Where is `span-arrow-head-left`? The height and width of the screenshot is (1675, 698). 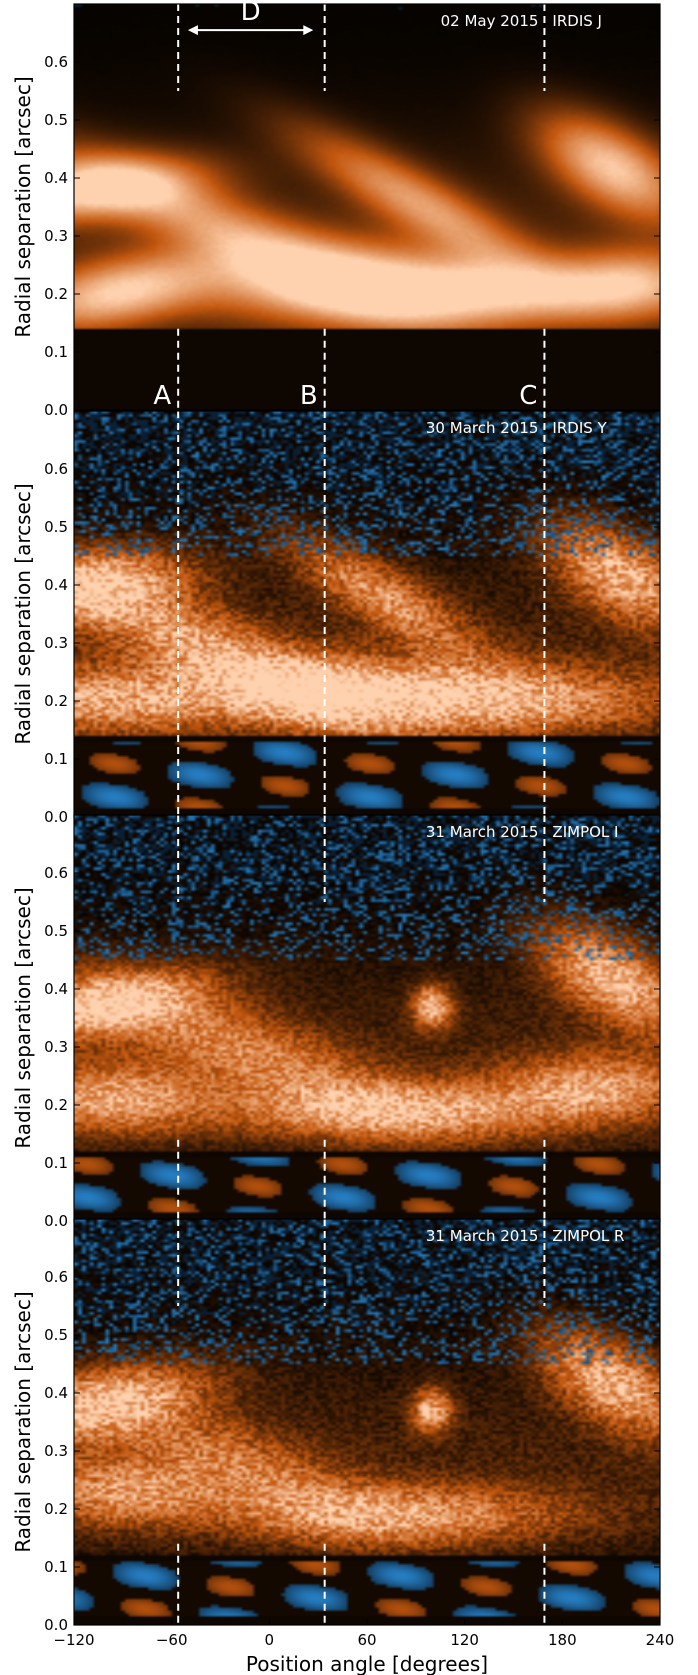 span-arrow-head-left is located at coordinates (192, 30).